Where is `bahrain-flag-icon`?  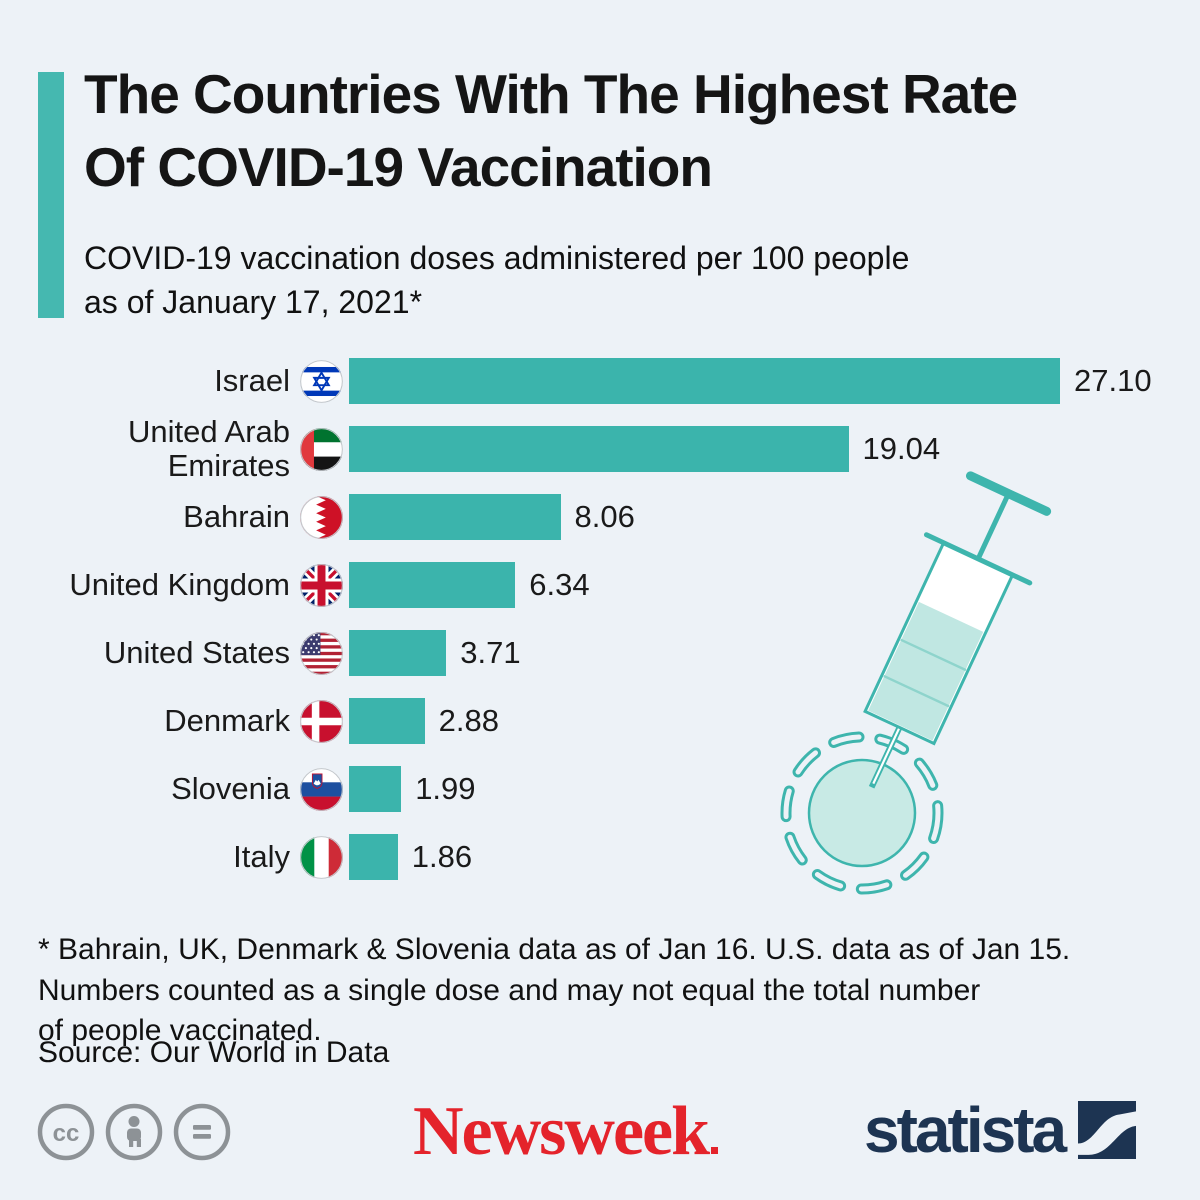
bahrain-flag-icon is located at coordinates (321, 517).